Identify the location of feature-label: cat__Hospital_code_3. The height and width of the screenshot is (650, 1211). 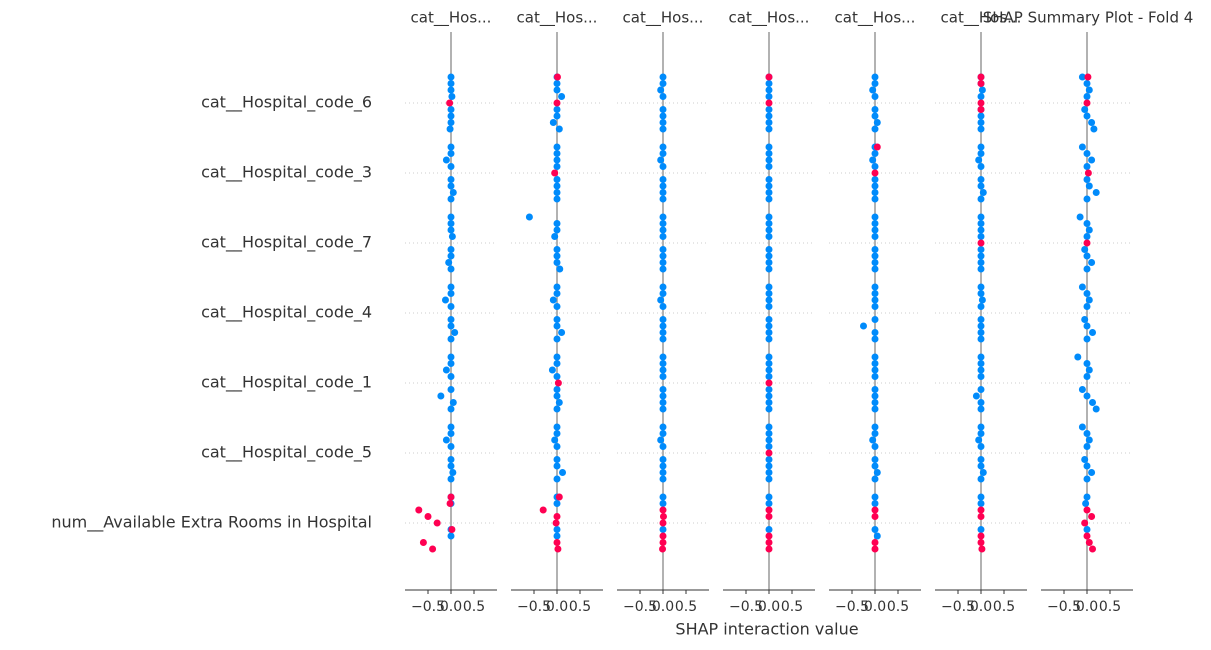
(286, 173).